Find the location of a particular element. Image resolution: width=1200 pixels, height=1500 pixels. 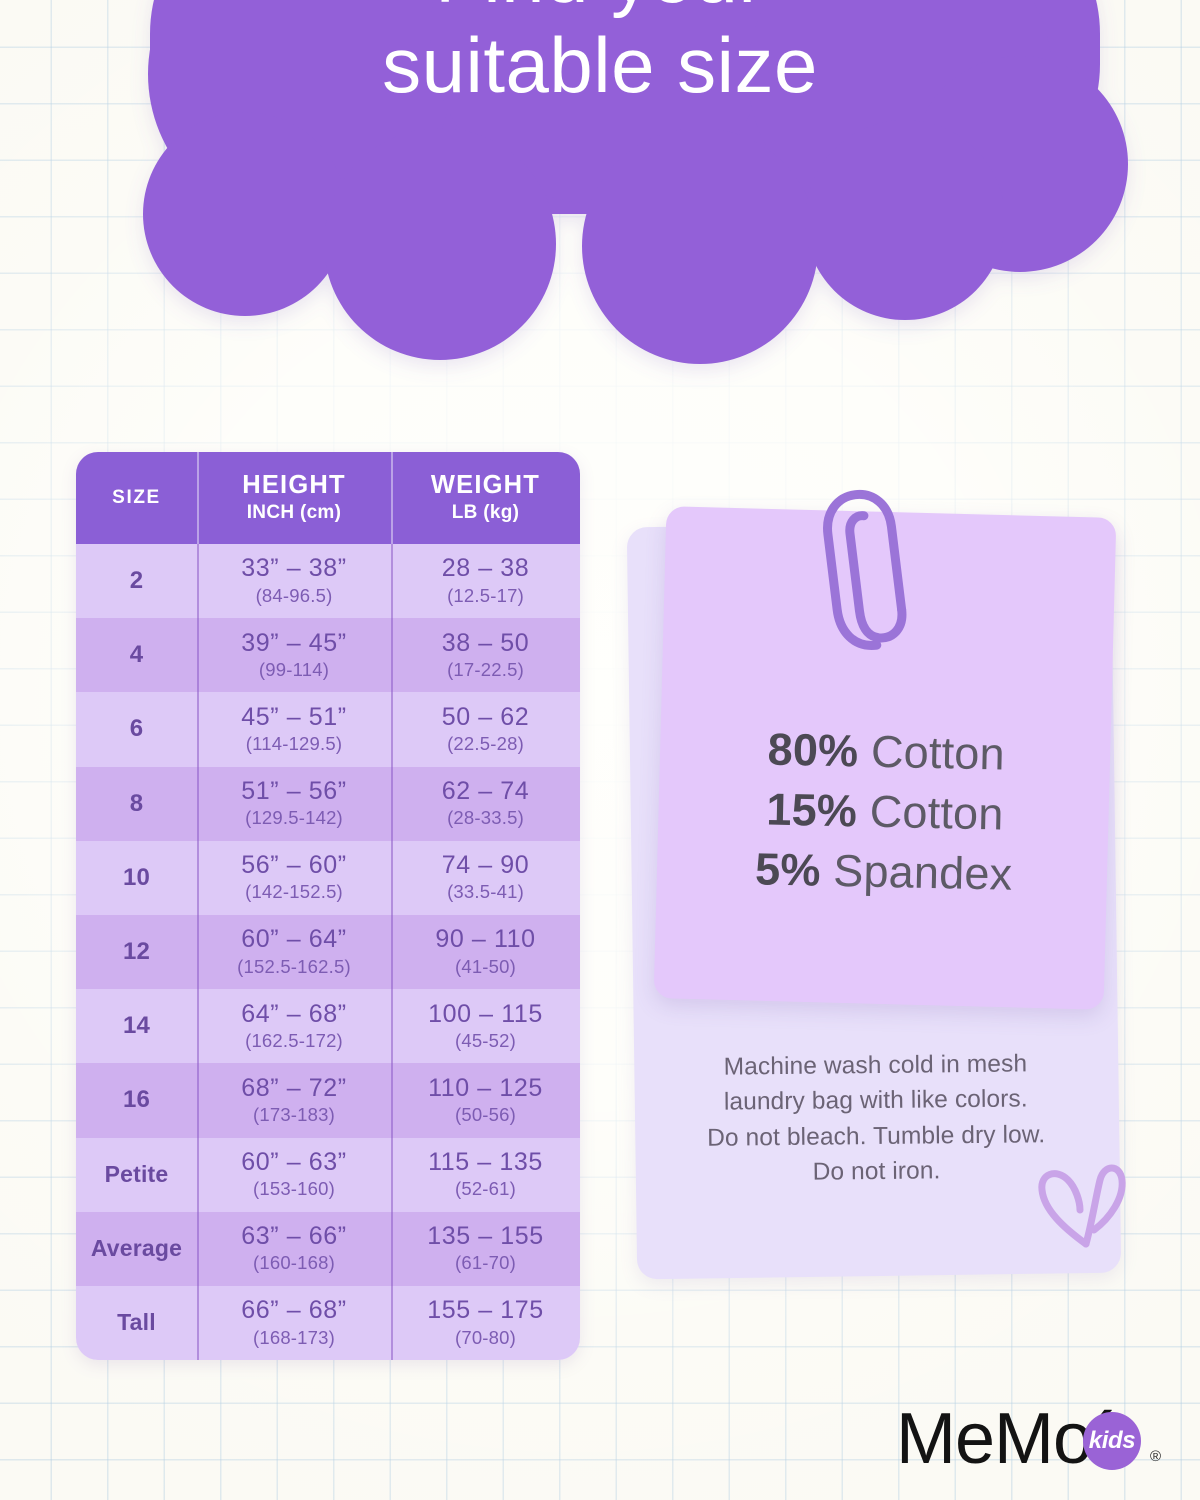

composition-material: Spandex is located at coordinates (922, 872).